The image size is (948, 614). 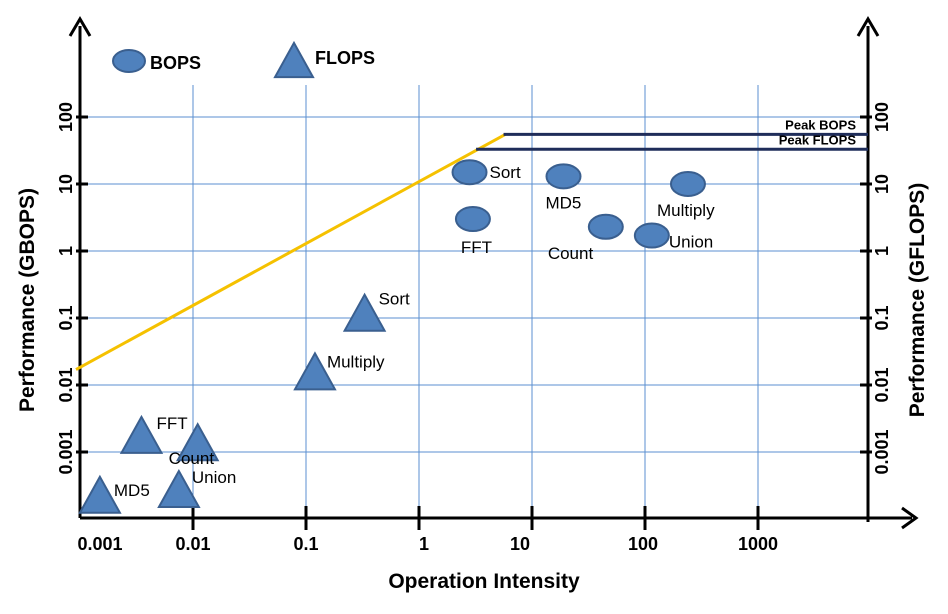 What do you see at coordinates (882, 117) in the screenshot?
I see `y-tick-label-right: 100` at bounding box center [882, 117].